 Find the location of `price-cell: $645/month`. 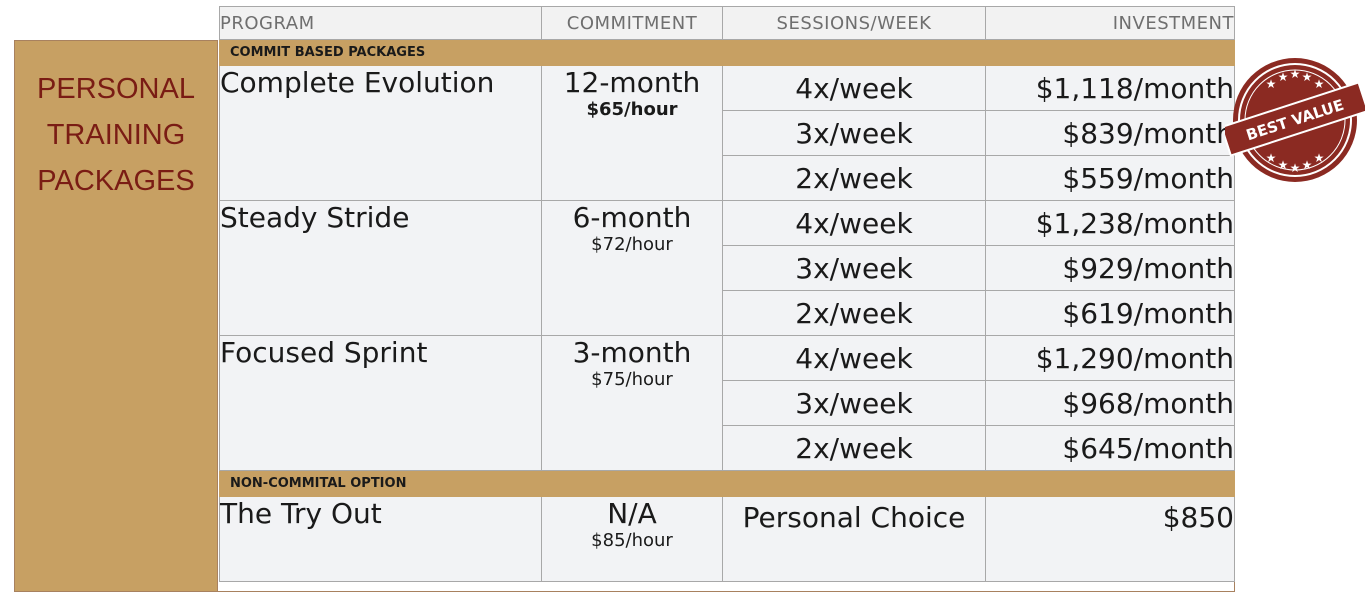

price-cell: $645/month is located at coordinates (1110, 448).